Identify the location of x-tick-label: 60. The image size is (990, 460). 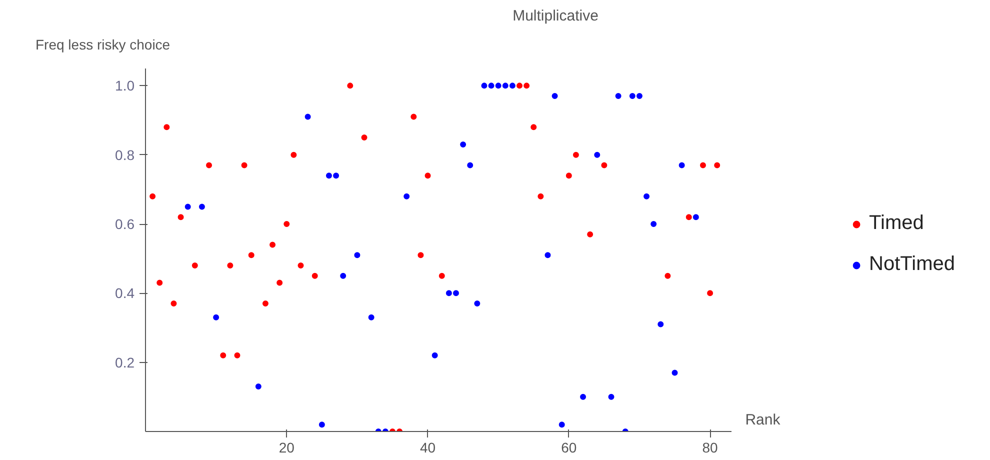
(569, 448).